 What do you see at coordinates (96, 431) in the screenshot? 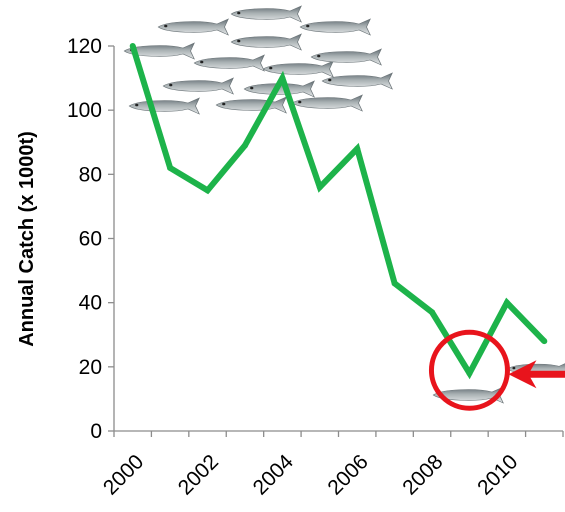
I see `y-tick-label: 0` at bounding box center [96, 431].